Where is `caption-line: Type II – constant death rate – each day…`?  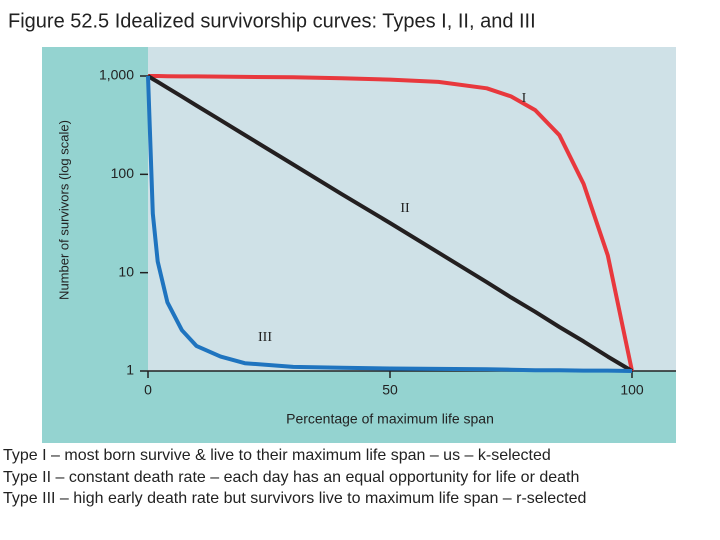 caption-line: Type II – constant death rate – each day… is located at coordinates (291, 477).